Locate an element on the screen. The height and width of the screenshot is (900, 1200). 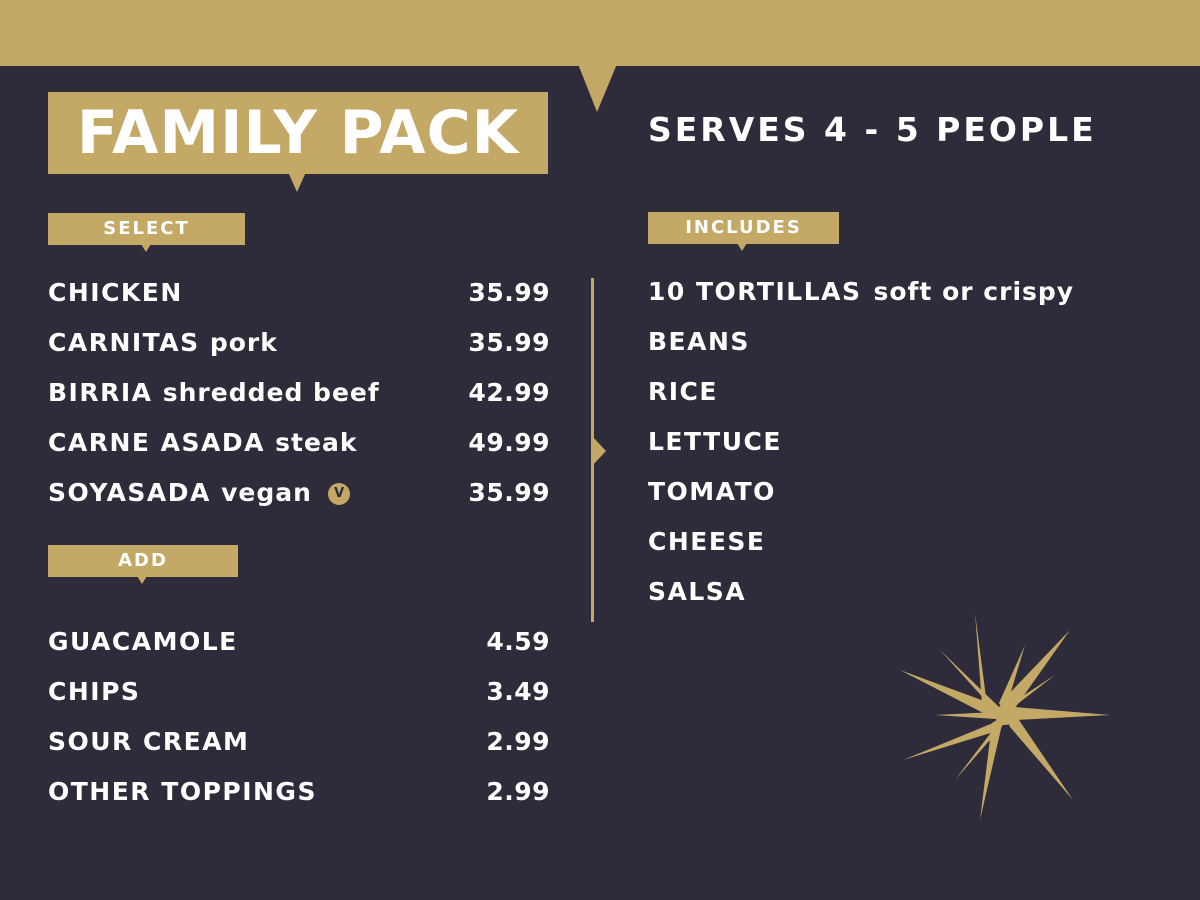
includes-item-cheese: CHEESE is located at coordinates (707, 542).